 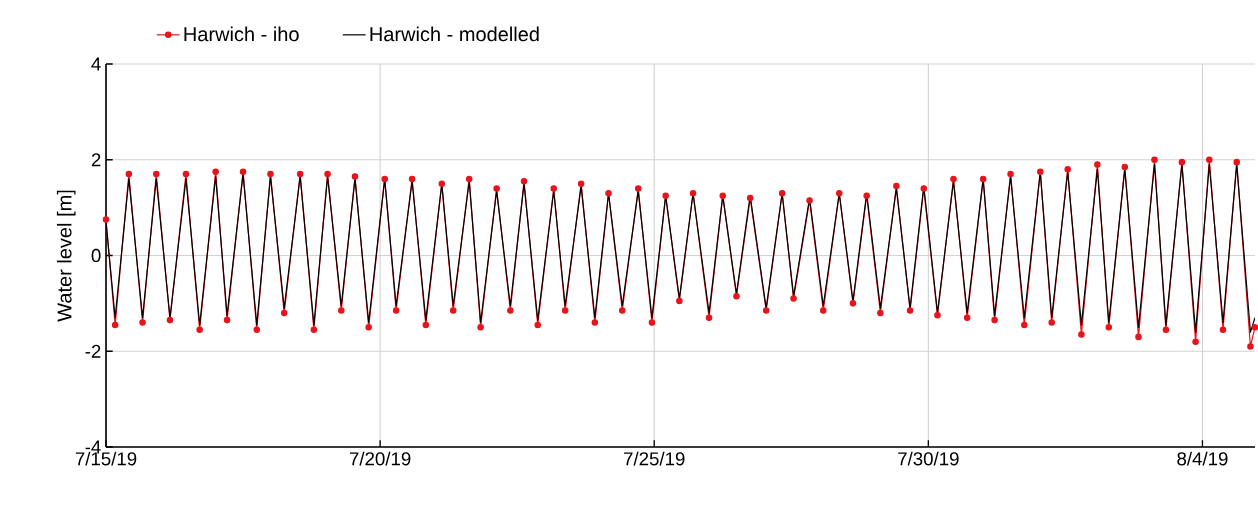 What do you see at coordinates (380, 458) in the screenshot?
I see `x-tick-label: 7/20/19` at bounding box center [380, 458].